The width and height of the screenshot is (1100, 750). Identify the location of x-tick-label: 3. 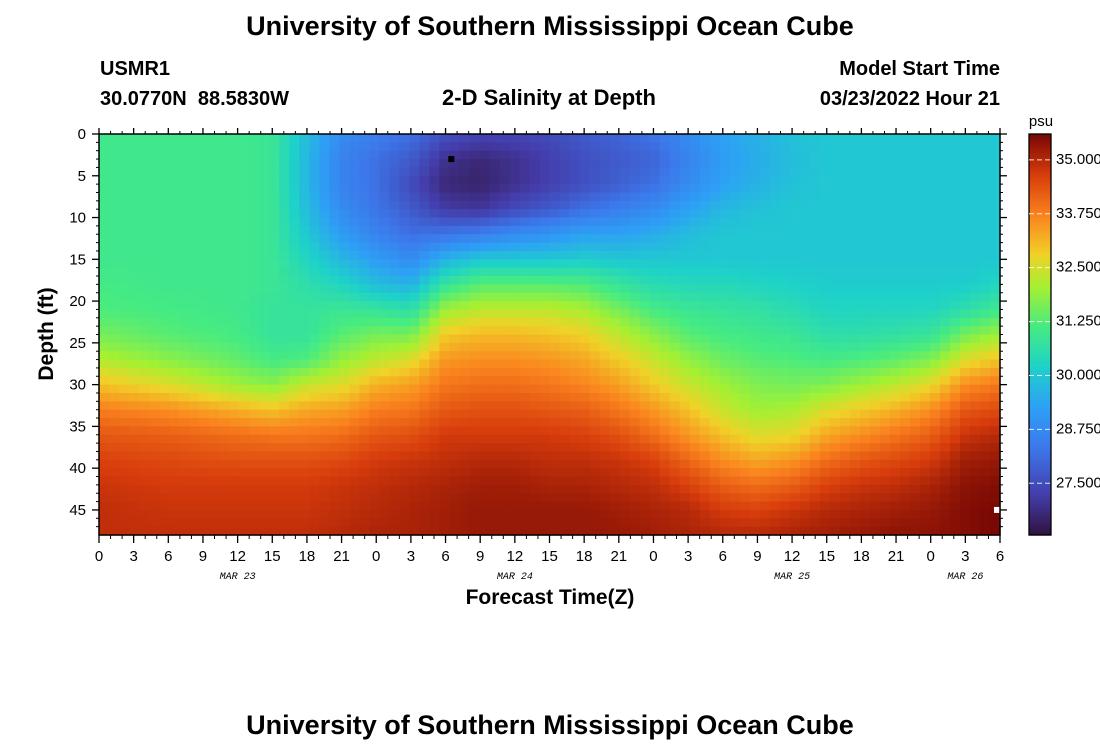
(965, 556).